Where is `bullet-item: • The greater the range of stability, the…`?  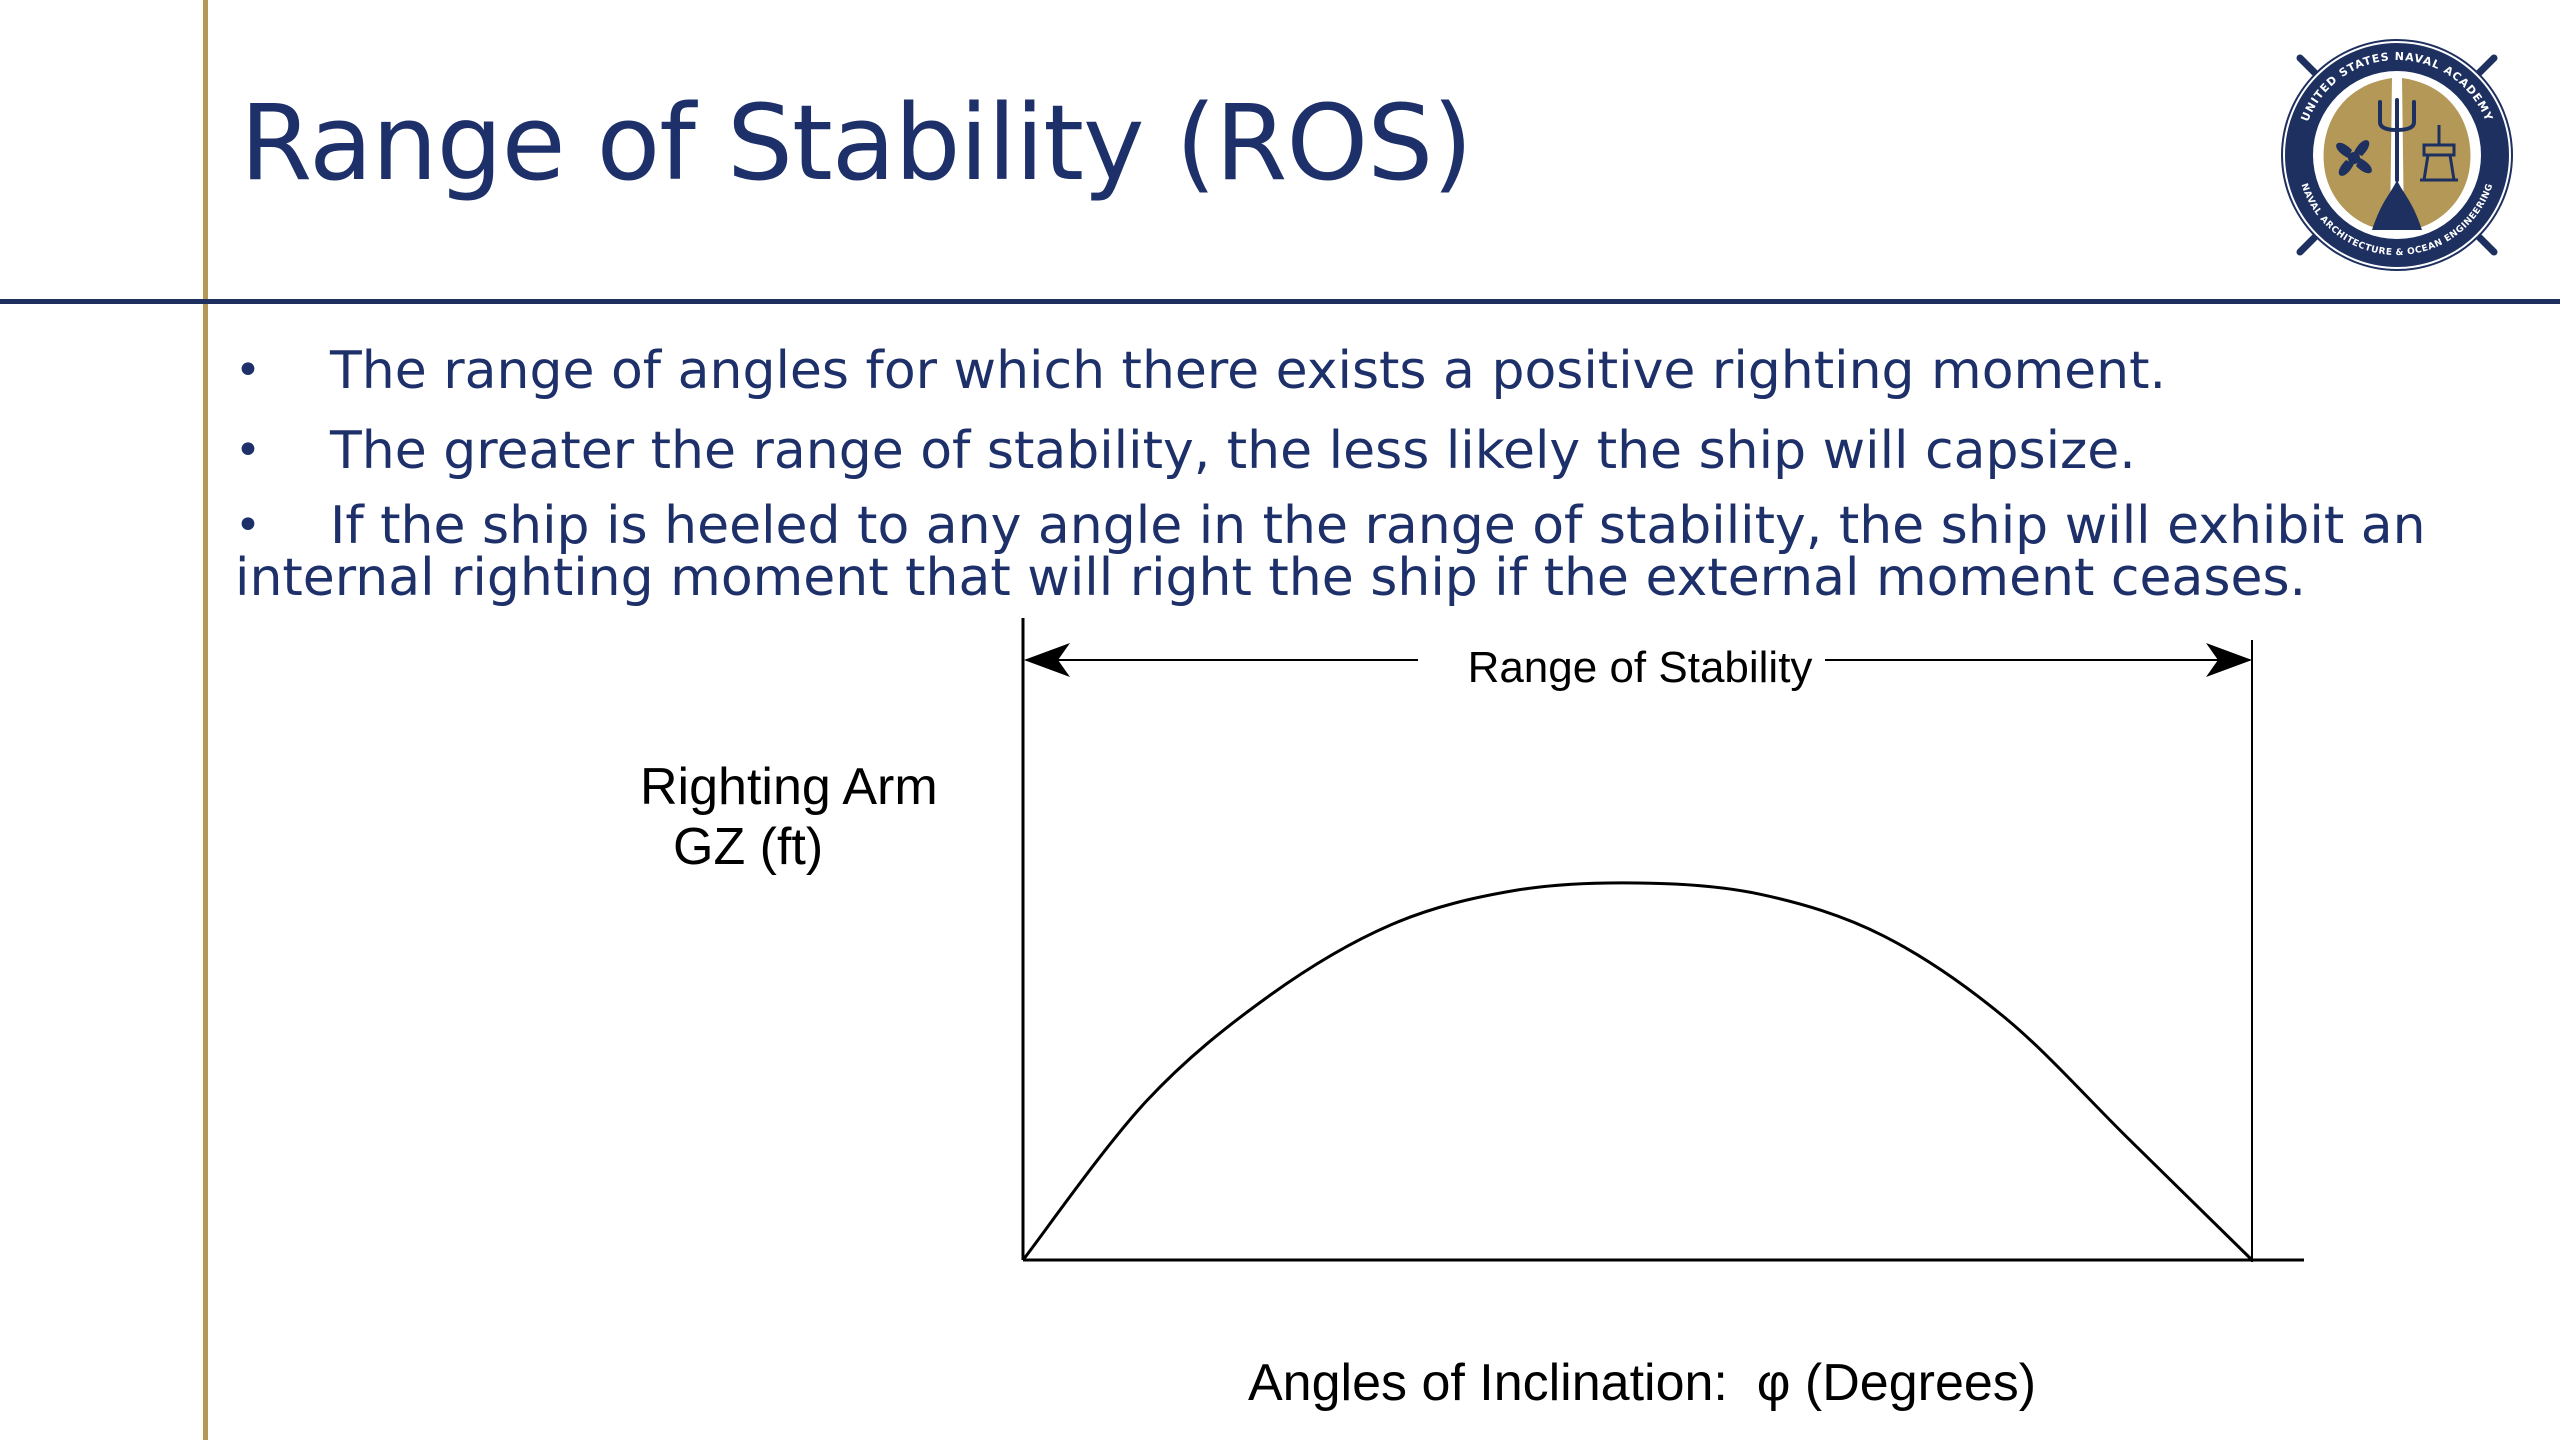
bullet-item: • The greater the range of stability, the… is located at coordinates (1365, 451).